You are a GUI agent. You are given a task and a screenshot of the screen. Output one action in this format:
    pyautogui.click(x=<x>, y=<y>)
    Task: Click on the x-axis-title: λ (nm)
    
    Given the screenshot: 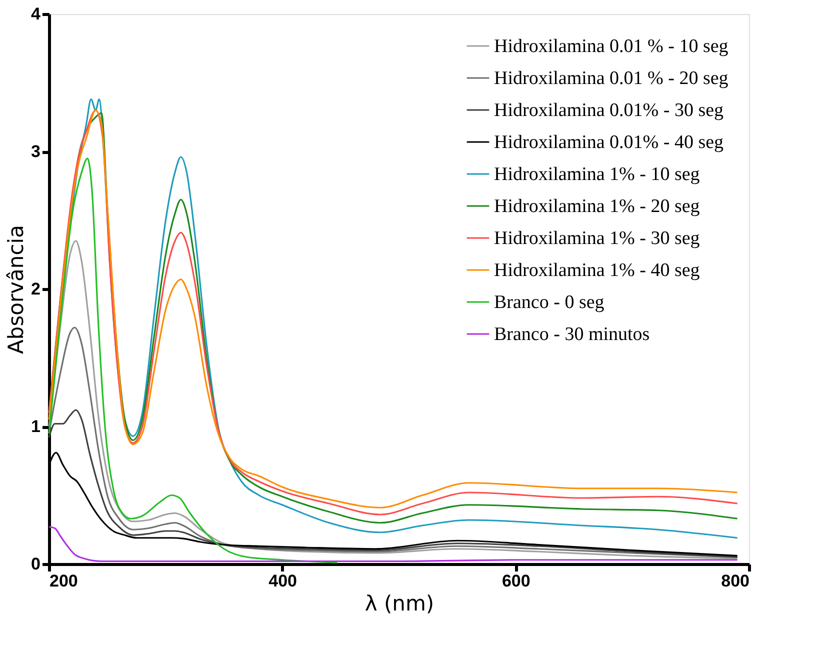 What is the action you would take?
    pyautogui.click(x=399, y=604)
    